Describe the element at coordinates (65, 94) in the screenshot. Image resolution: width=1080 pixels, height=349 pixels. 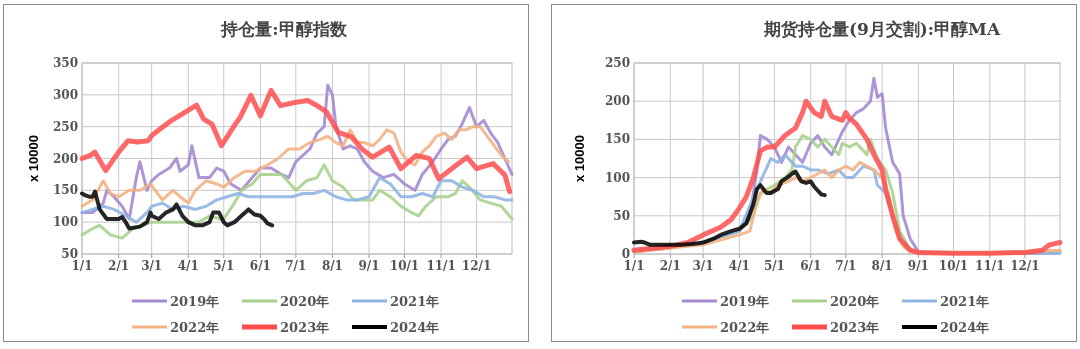
I see `y-tick-label: 300` at that location.